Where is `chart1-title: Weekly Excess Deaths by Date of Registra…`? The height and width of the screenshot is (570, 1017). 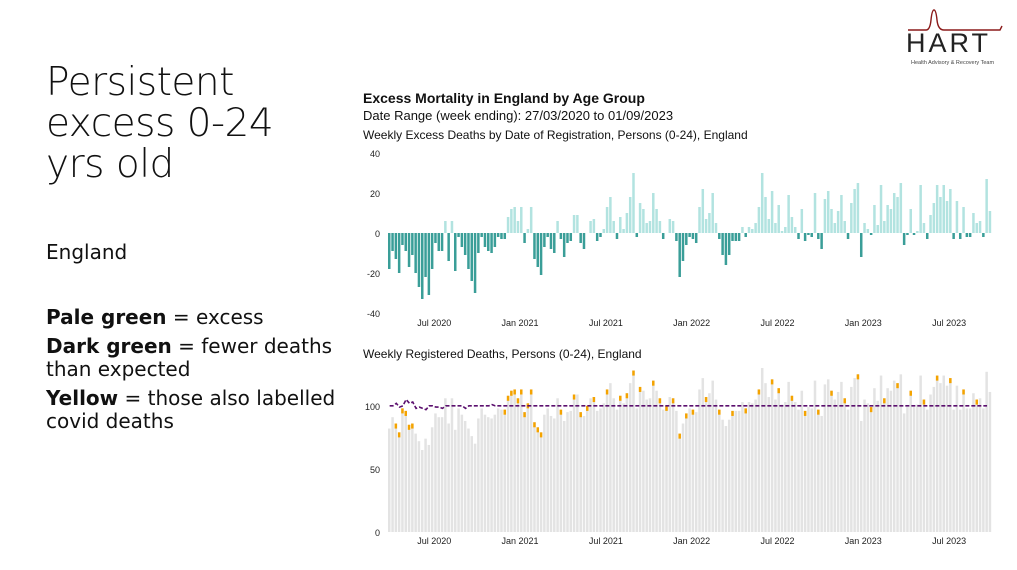 chart1-title: Weekly Excess Deaths by Date of Registra… is located at coordinates (555, 135).